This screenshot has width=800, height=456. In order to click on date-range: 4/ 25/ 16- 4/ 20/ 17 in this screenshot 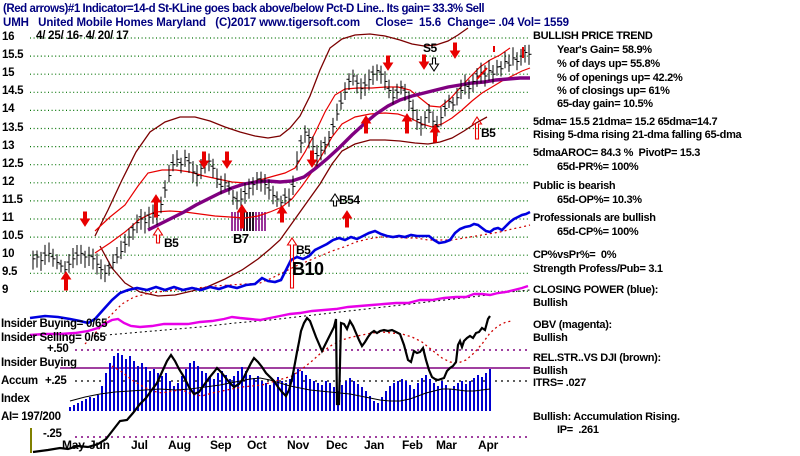, I will do `click(82, 36)`.